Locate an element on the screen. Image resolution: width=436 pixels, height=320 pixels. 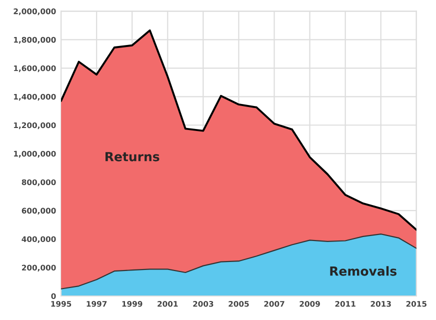
series-label: Returns is located at coordinates (133, 157).